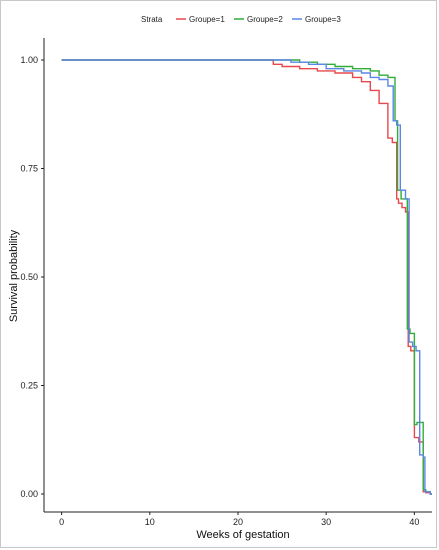  I want to click on x-axis-title: Weeks of gestation, so click(242, 535).